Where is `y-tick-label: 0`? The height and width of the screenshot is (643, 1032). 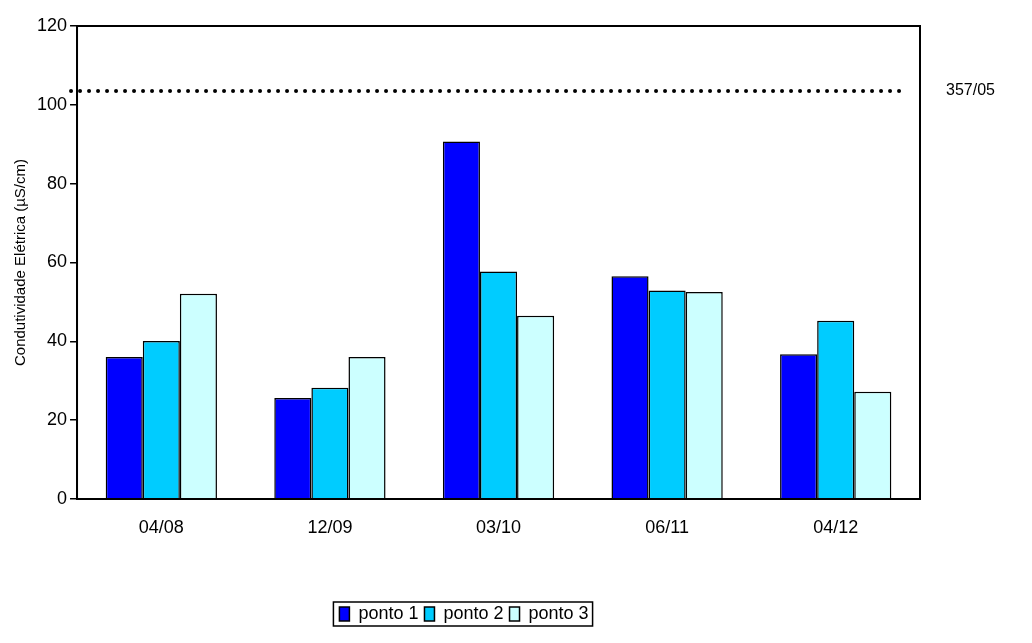 y-tick-label: 0 is located at coordinates (62, 497).